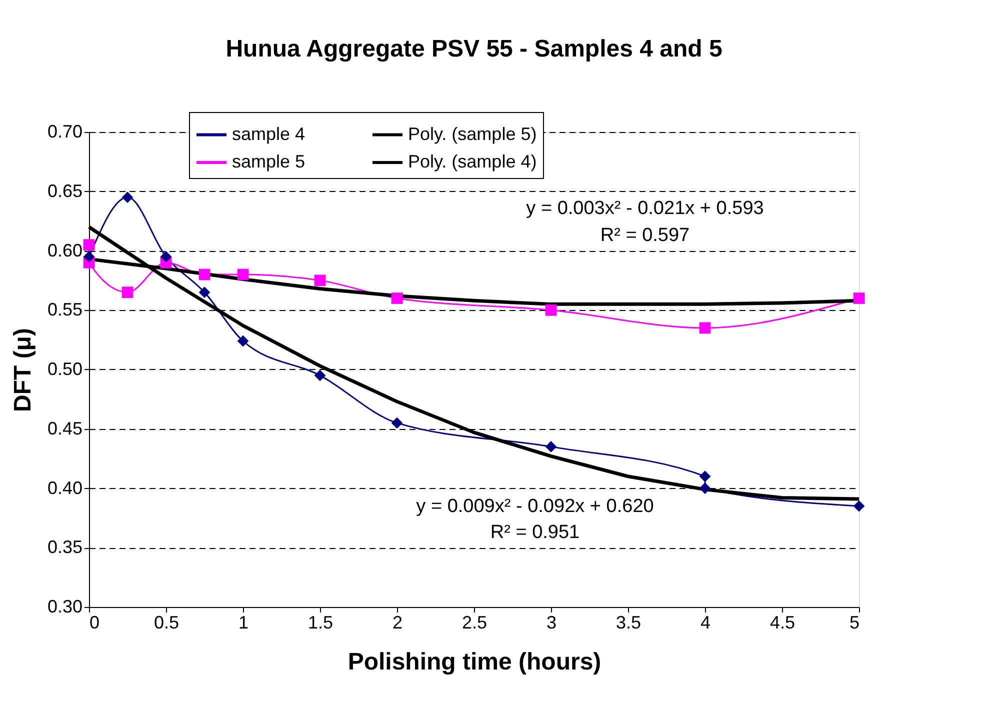 Image resolution: width=985 pixels, height=727 pixels. I want to click on y-tick-label: 0.45, so click(64, 428).